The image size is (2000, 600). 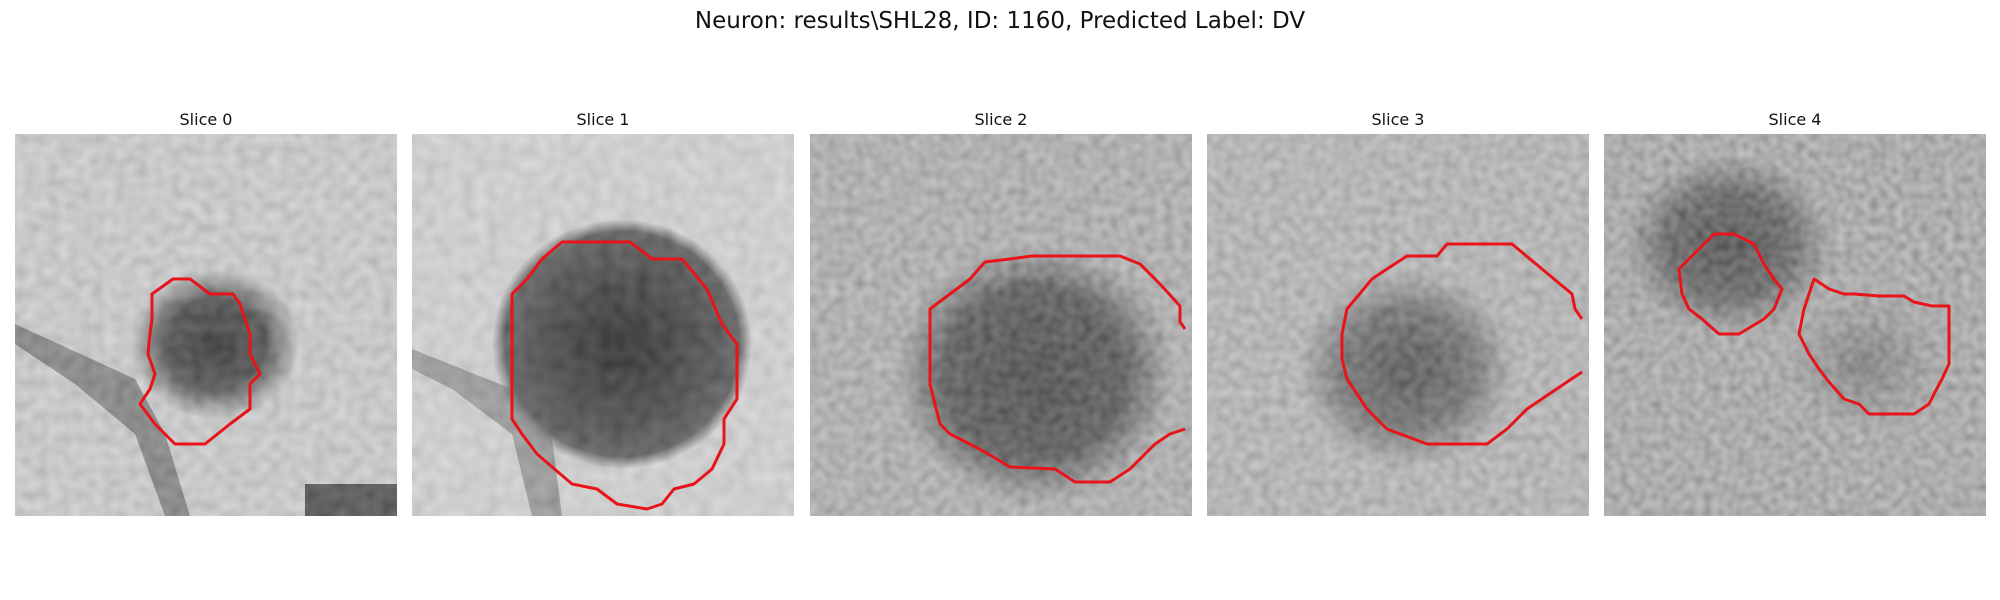 What do you see at coordinates (1795, 120) in the screenshot?
I see `slice-title-4: Slice 4` at bounding box center [1795, 120].